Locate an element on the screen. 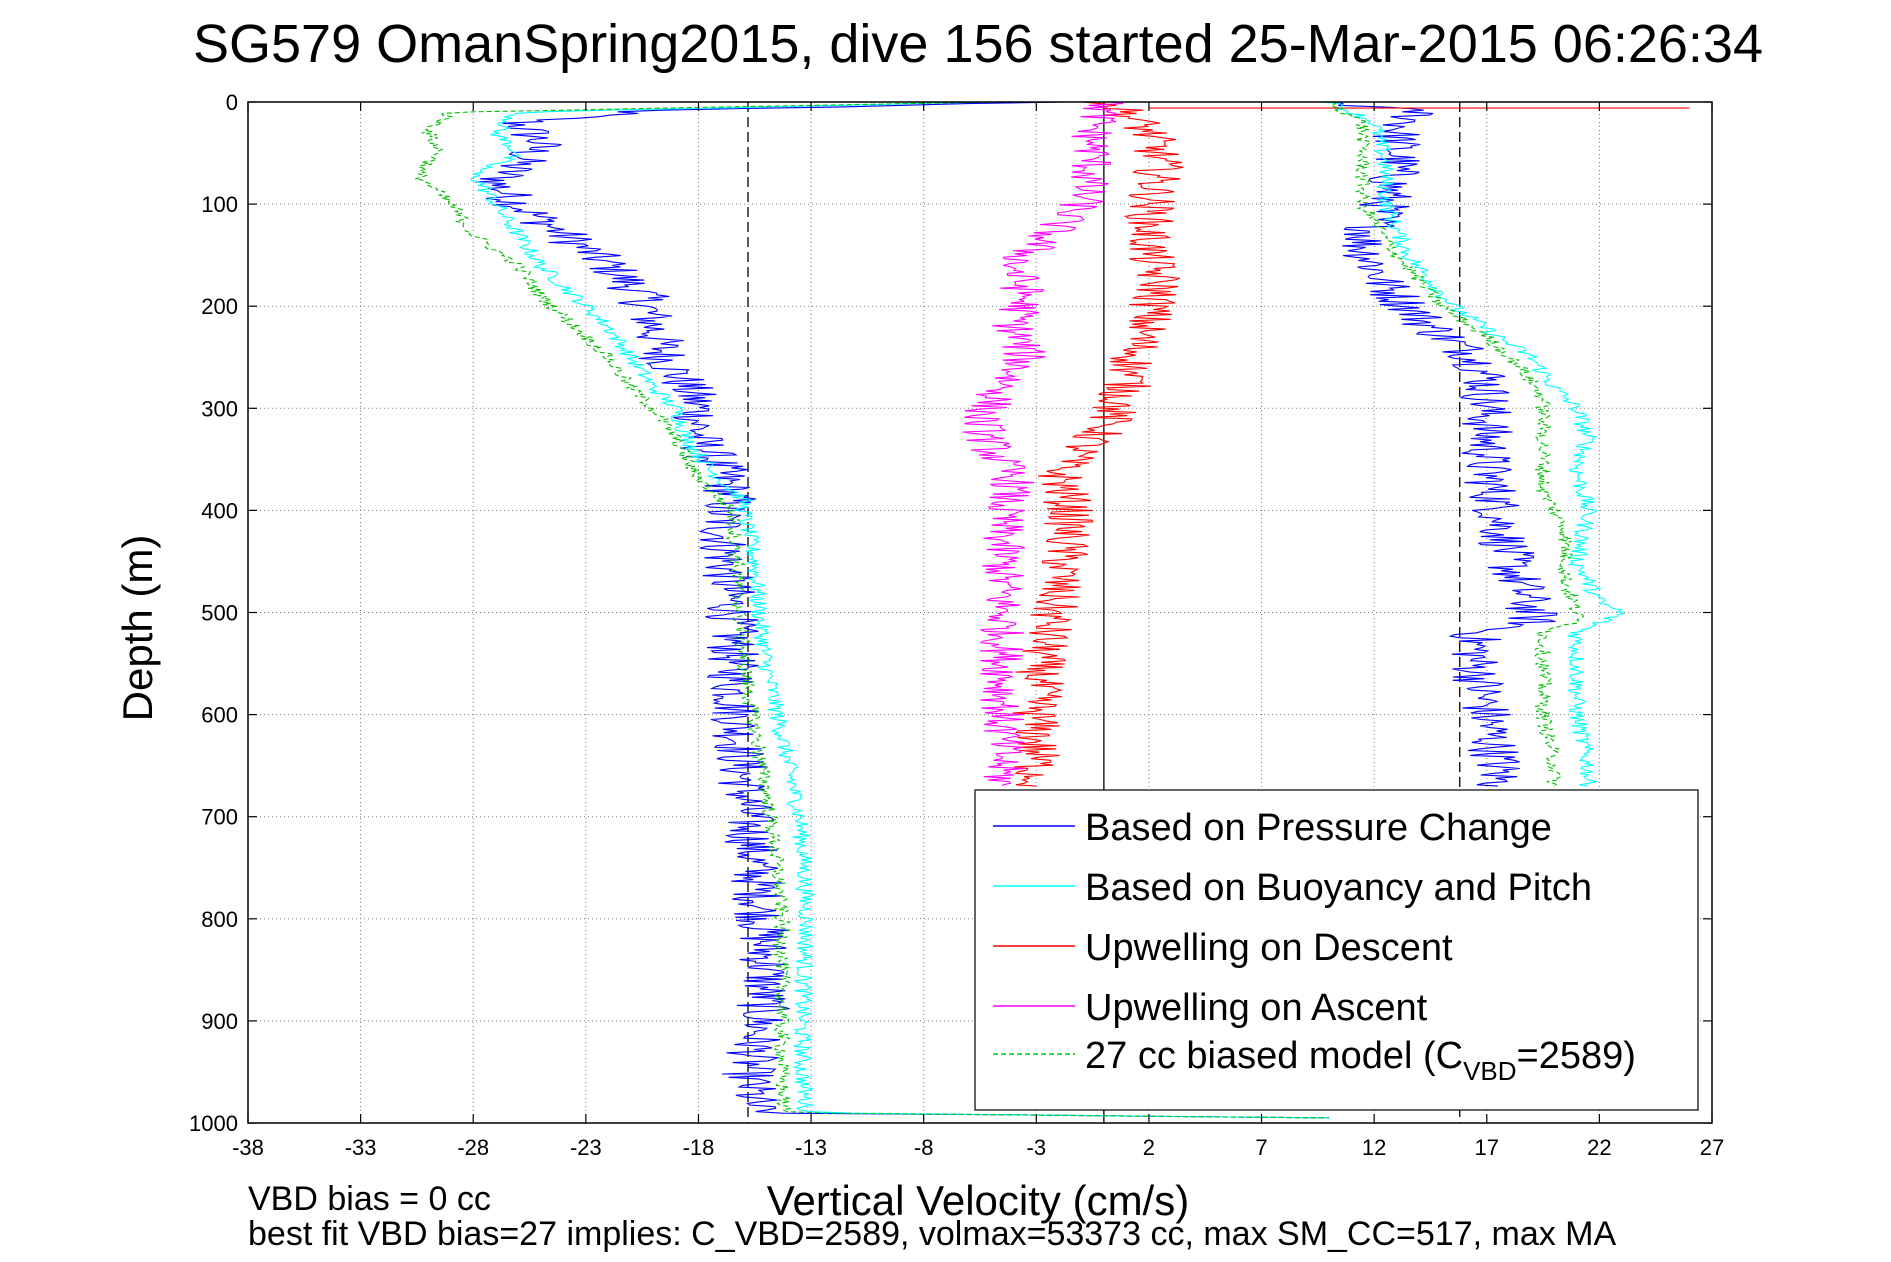 This screenshot has height=1262, width=1891. x-tick-label: -8 is located at coordinates (924, 1147).